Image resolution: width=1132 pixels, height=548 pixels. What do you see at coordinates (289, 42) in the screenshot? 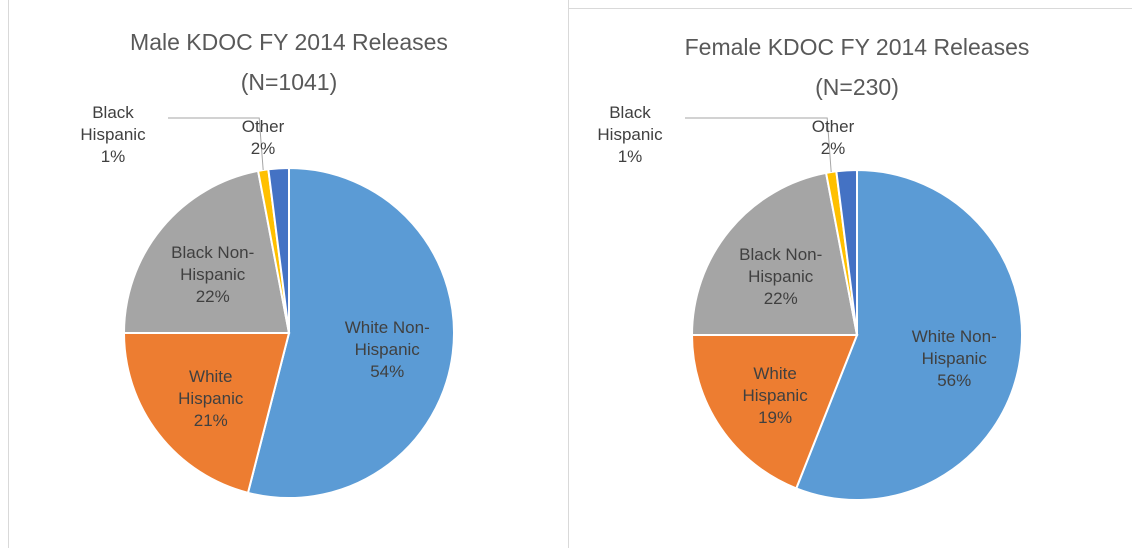
I see `chart-title: Male KDOC FY 2014 Releases` at bounding box center [289, 42].